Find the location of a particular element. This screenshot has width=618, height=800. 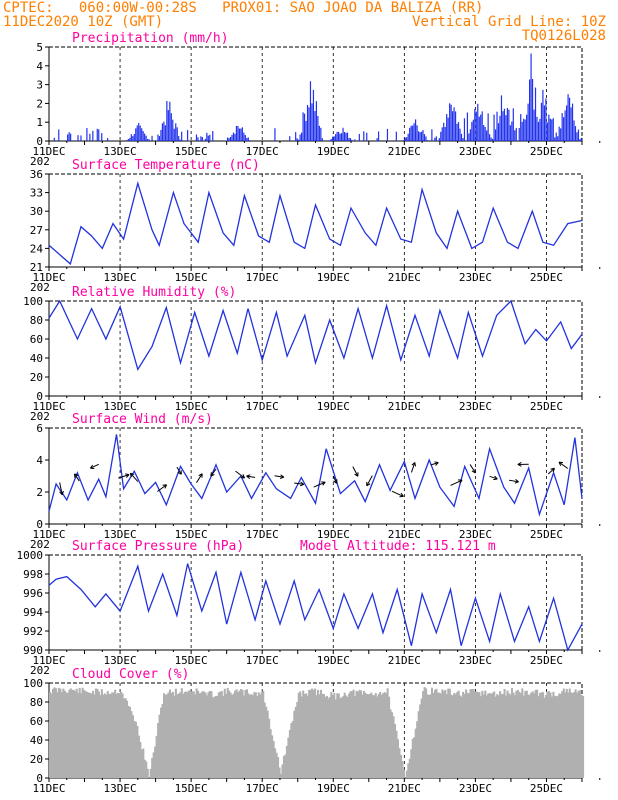

panel-frame is located at coordinates (315, 602).